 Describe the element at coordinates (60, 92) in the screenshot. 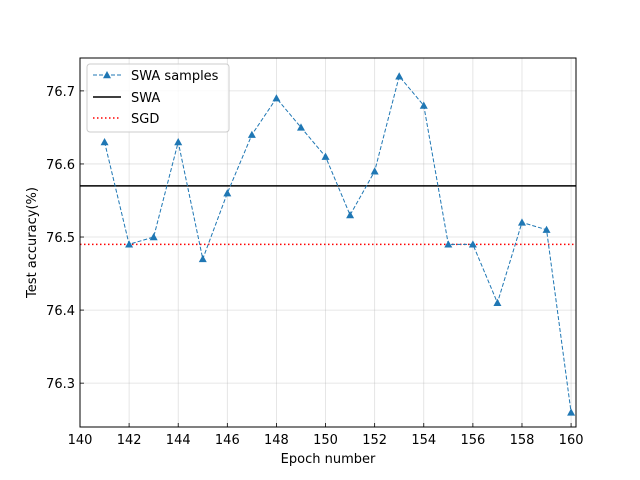

I see `y-tick-label: 76.7` at that location.